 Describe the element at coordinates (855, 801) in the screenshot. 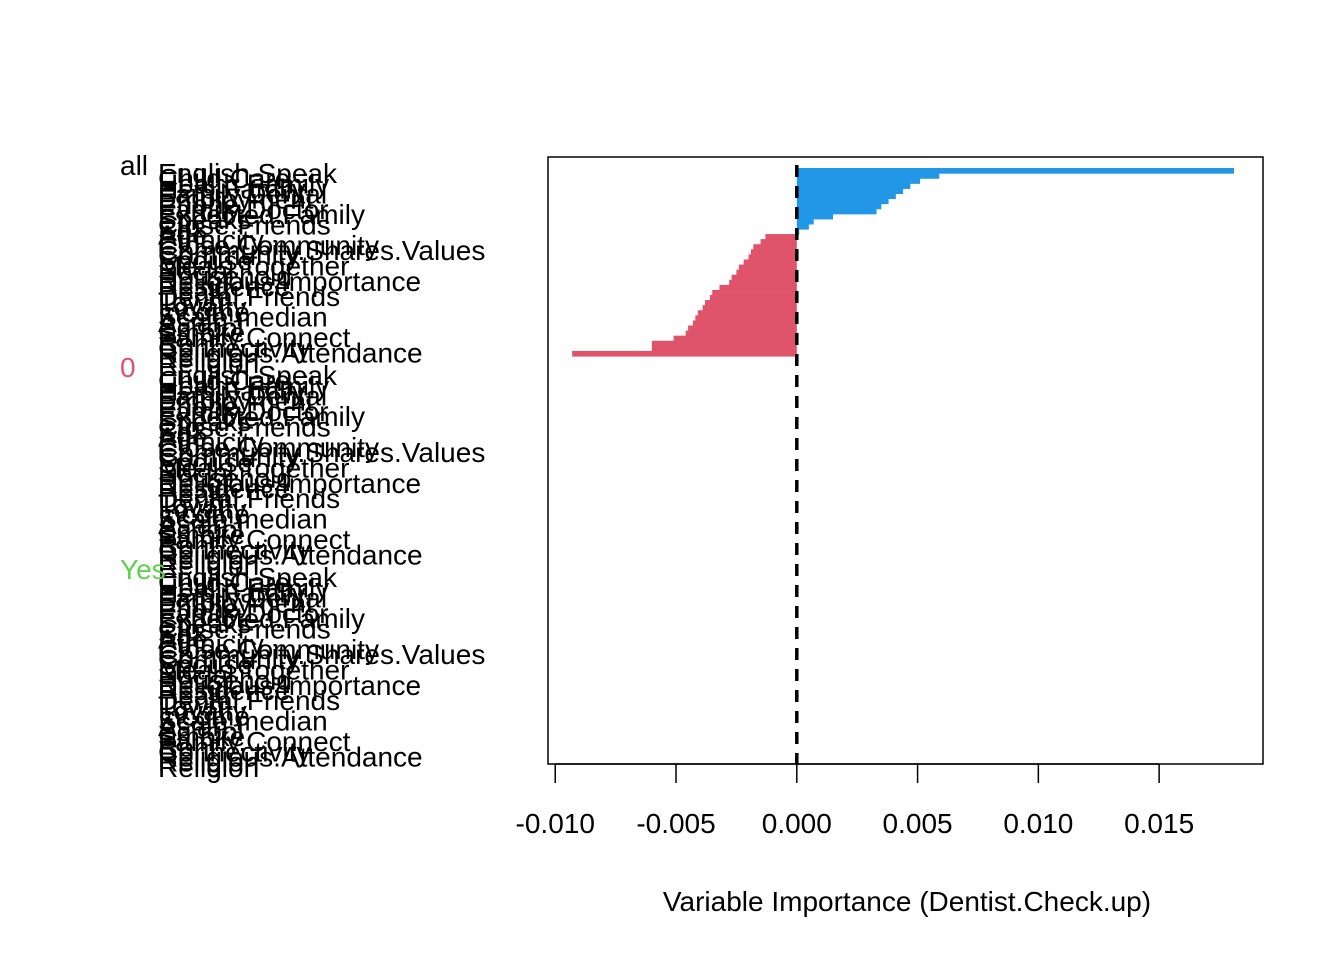

I see `x-axis: -0.010 -0.005 0.000 0.005 0.010 0.015` at that location.